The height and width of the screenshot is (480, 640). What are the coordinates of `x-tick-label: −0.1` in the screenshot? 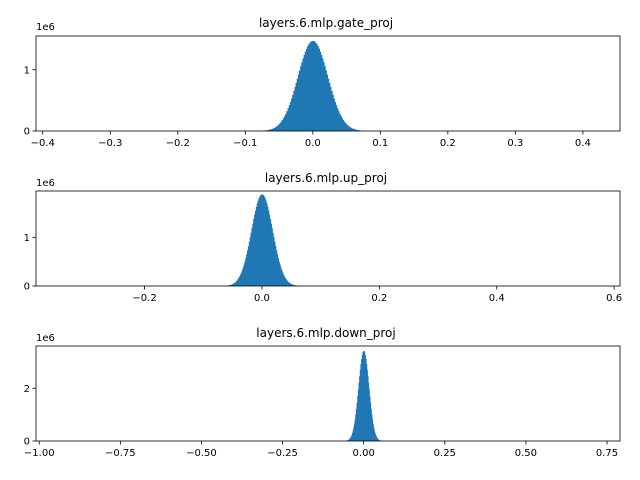 It's located at (245, 143).